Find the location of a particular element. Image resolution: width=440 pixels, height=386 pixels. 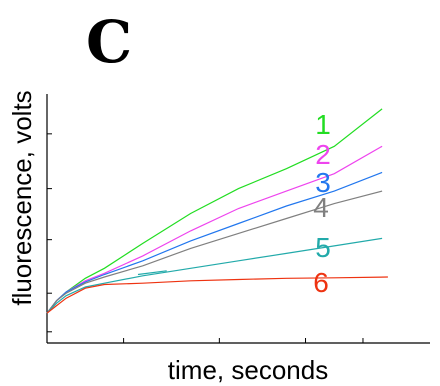

y-axis-label: fluorescence, volts is located at coordinates (22, 197).